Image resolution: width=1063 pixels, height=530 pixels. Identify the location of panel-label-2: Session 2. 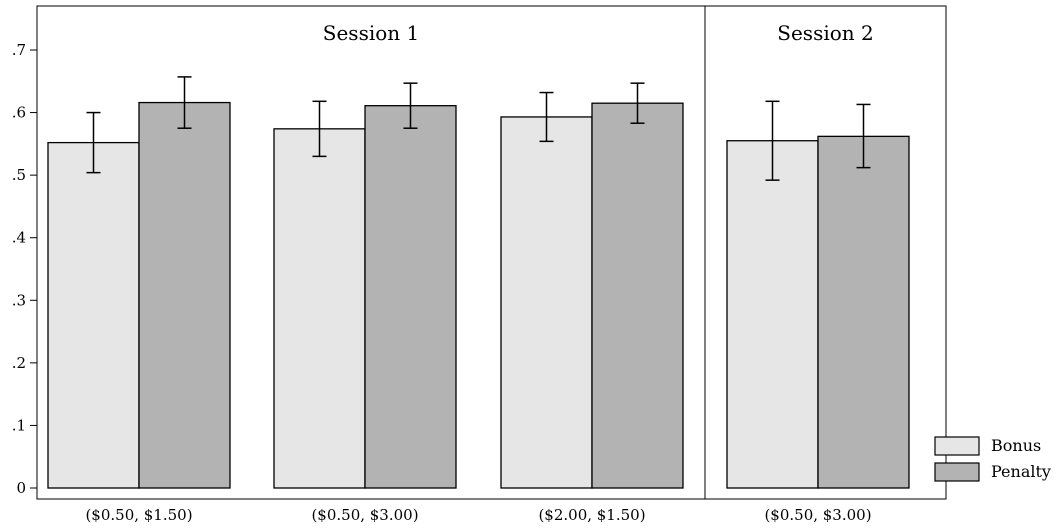
(825, 33).